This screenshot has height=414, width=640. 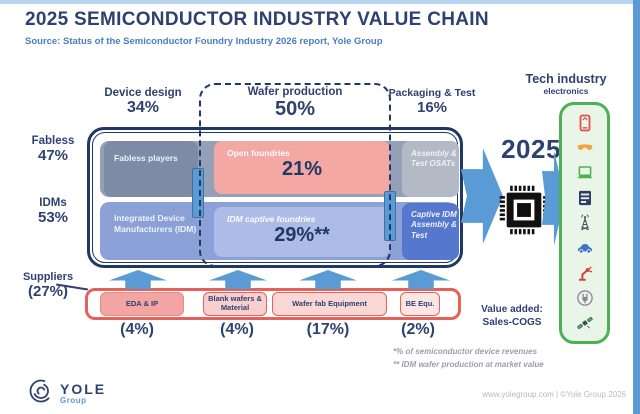 What do you see at coordinates (531, 149) in the screenshot?
I see `year-label: 2025` at bounding box center [531, 149].